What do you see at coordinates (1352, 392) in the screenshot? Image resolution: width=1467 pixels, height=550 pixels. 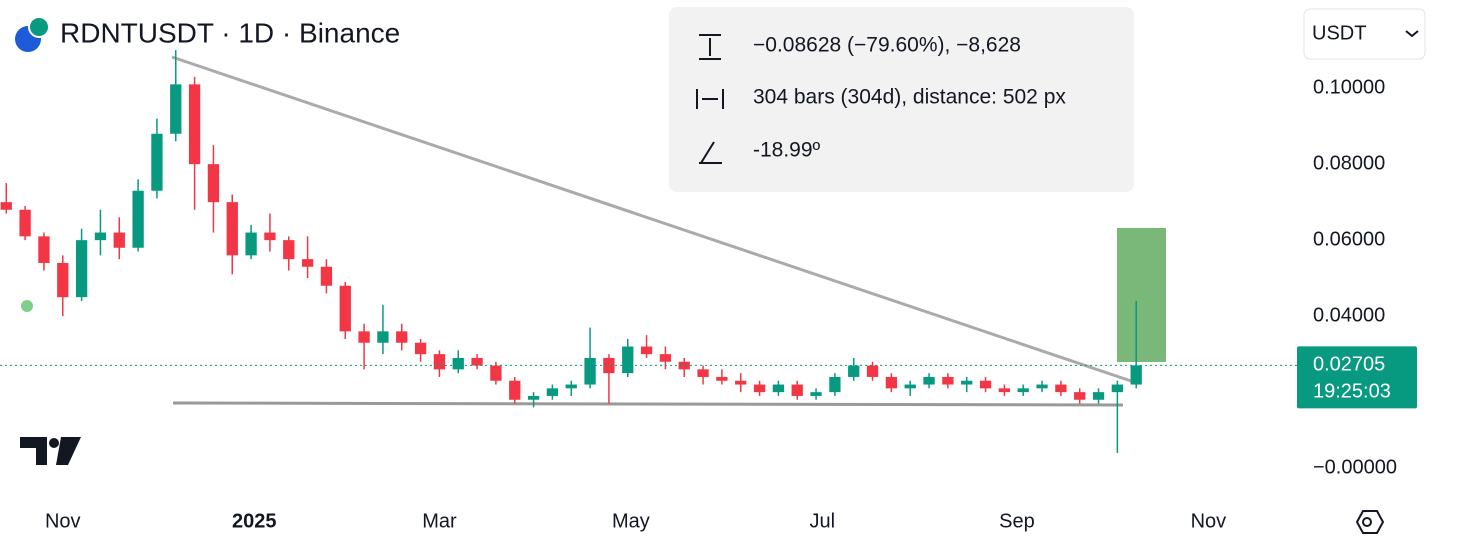 I see `countdown-label: 19:25:03` at bounding box center [1352, 392].